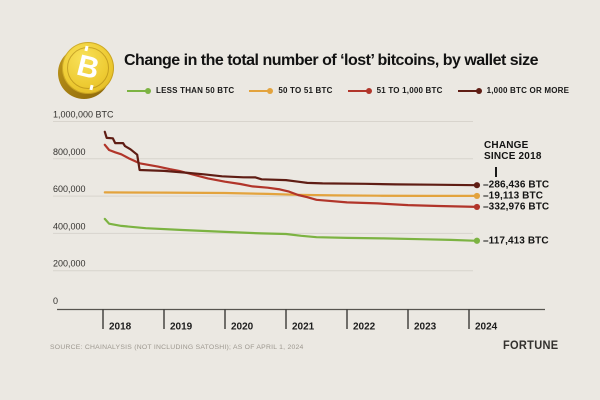 The width and height of the screenshot is (600, 400). I want to click on y-axis-label: 600,000, so click(69, 189).